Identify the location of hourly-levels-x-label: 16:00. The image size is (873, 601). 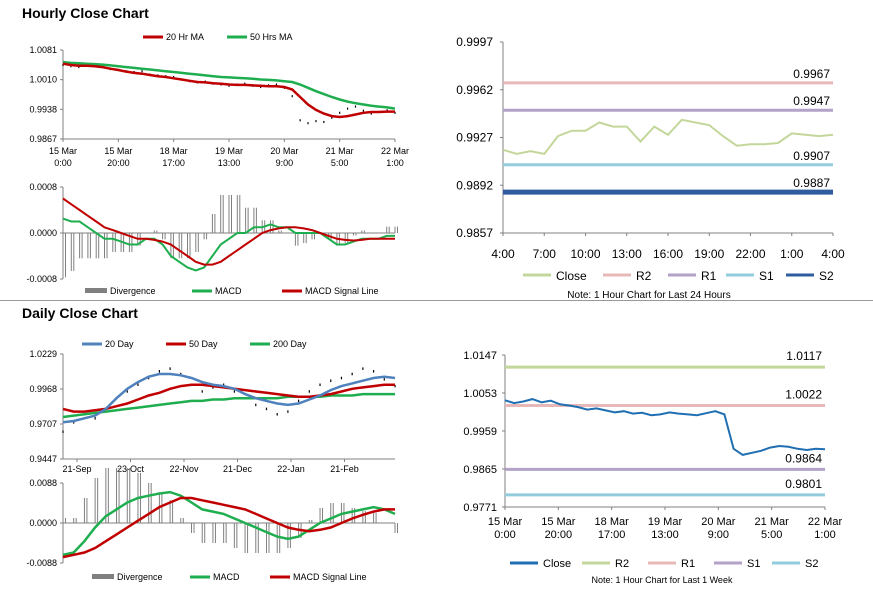
(668, 254).